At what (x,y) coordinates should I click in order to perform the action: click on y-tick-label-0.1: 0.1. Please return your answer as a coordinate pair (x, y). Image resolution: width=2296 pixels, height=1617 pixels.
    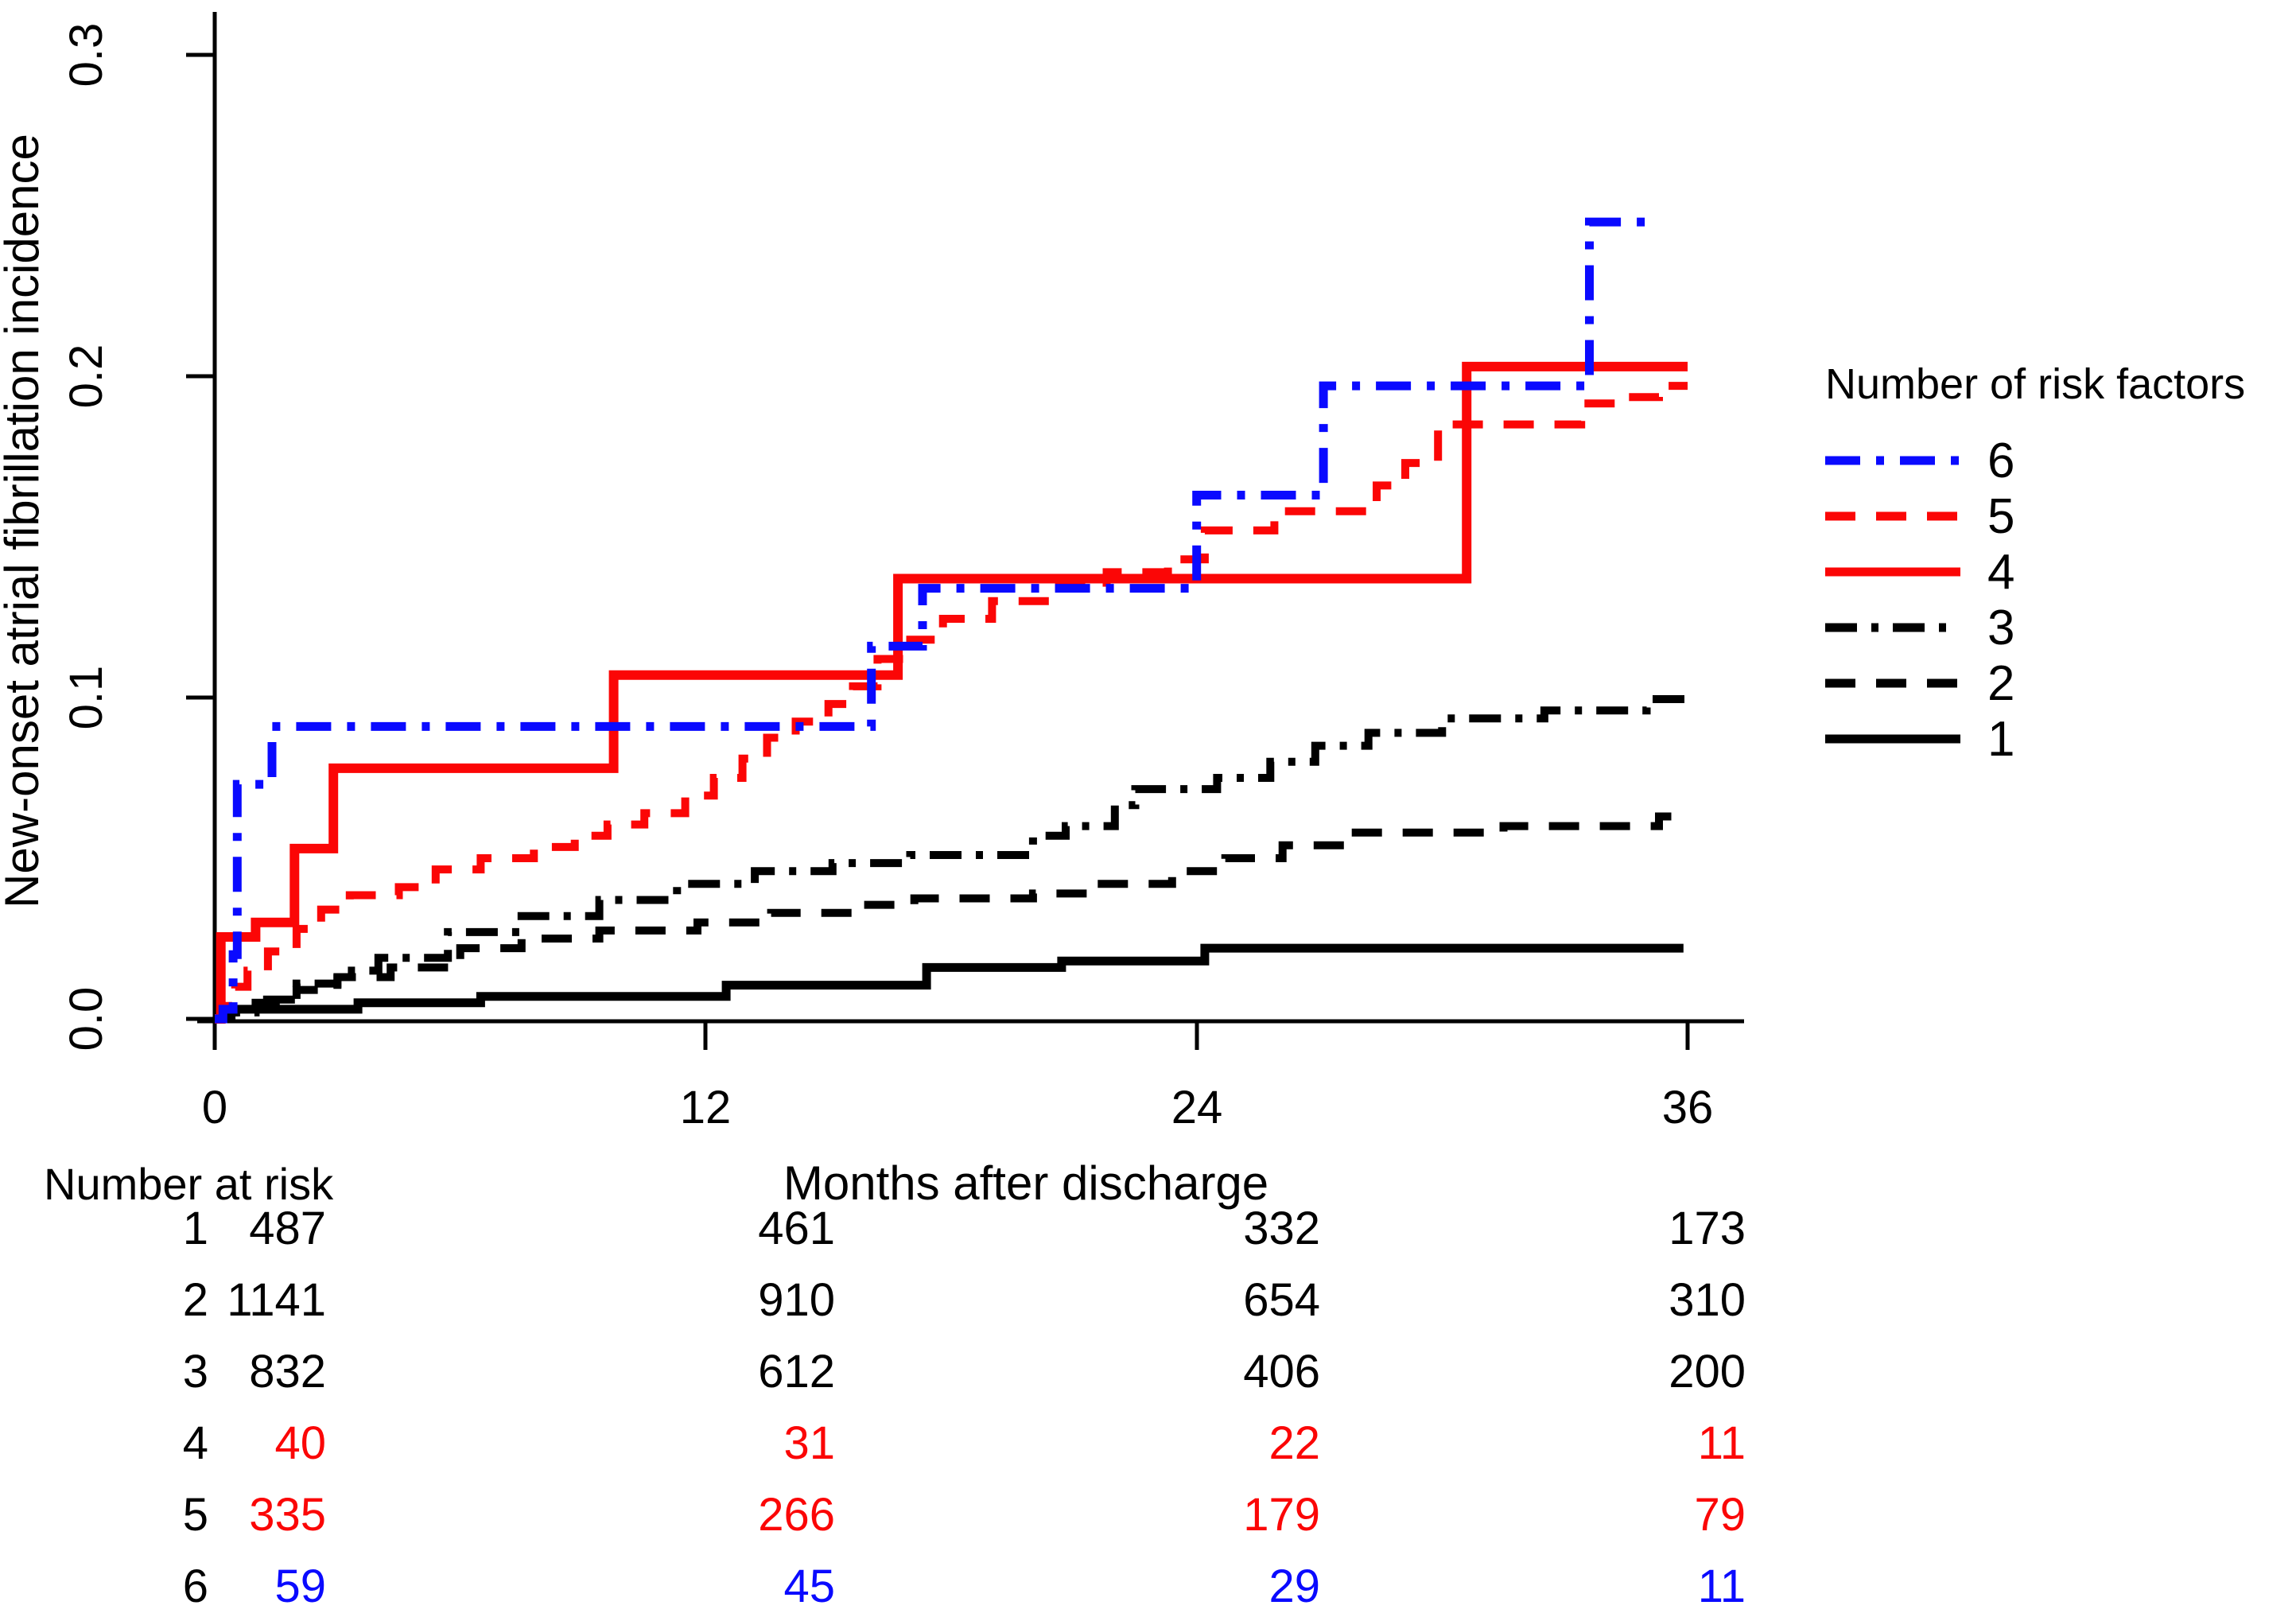
    Looking at the image, I should click on (86, 698).